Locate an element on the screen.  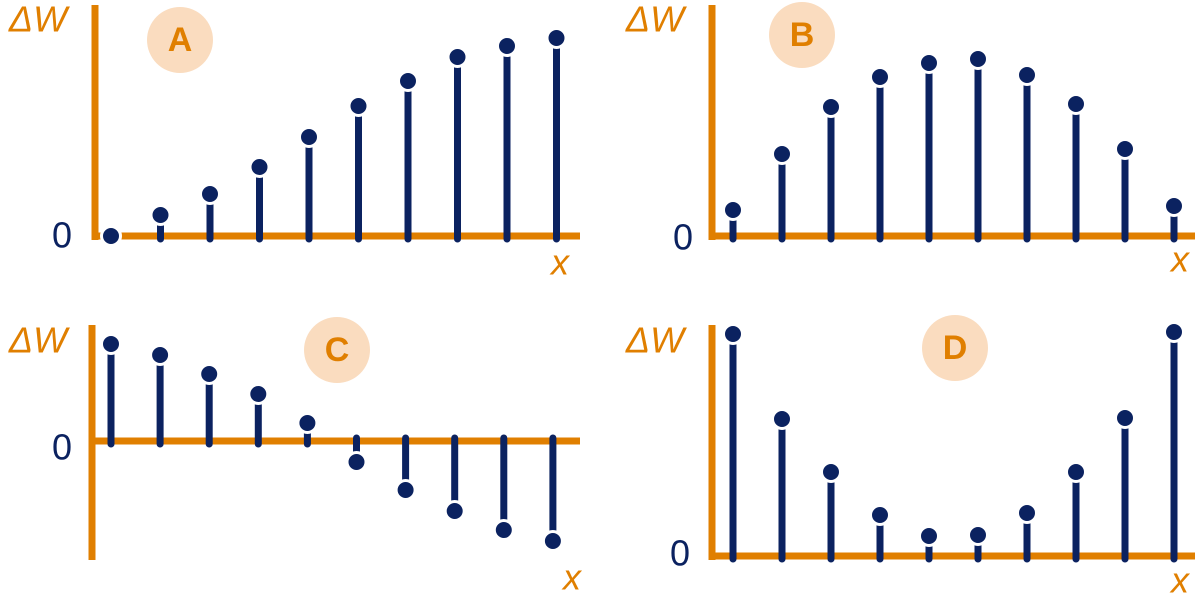
chart-title: A is located at coordinates (180, 40).